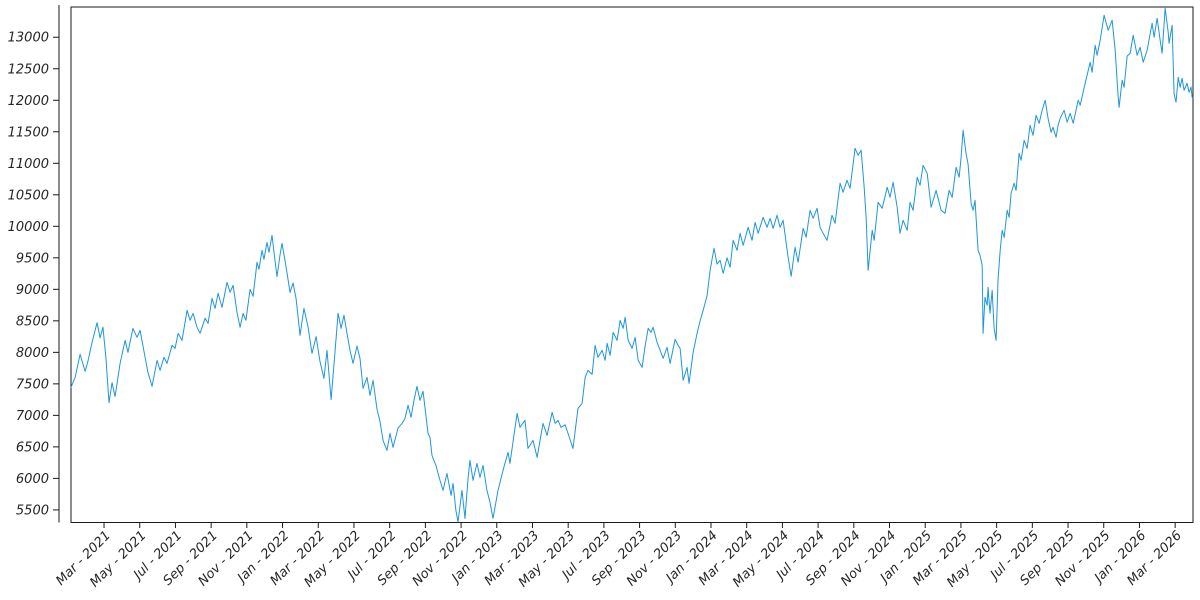 This screenshot has width=1200, height=600. Describe the element at coordinates (32, 290) in the screenshot. I see `y-tick-label: 9000` at that location.